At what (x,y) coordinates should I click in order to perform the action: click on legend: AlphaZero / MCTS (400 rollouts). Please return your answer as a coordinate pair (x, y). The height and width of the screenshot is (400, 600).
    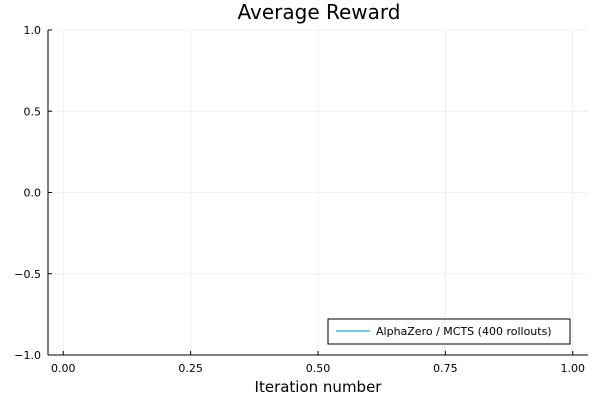
    Looking at the image, I should click on (449, 331).